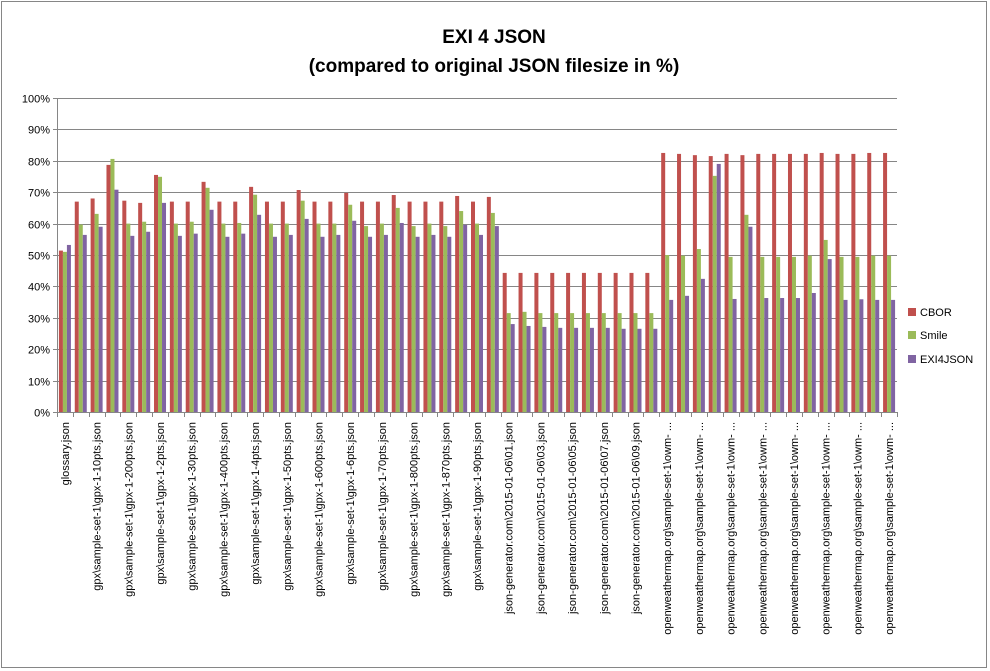 The image size is (990, 671). I want to click on y-tick-label: 0%, so click(42, 414).